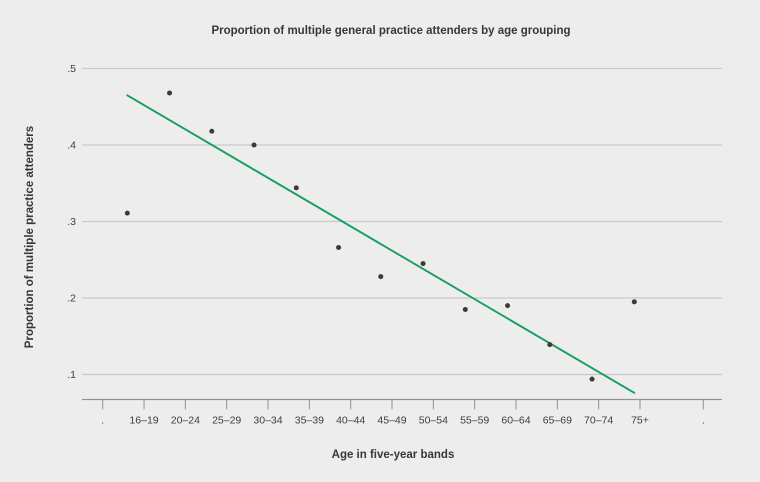  What do you see at coordinates (309, 421) in the screenshot?
I see `x-tick-label: 35–39` at bounding box center [309, 421].